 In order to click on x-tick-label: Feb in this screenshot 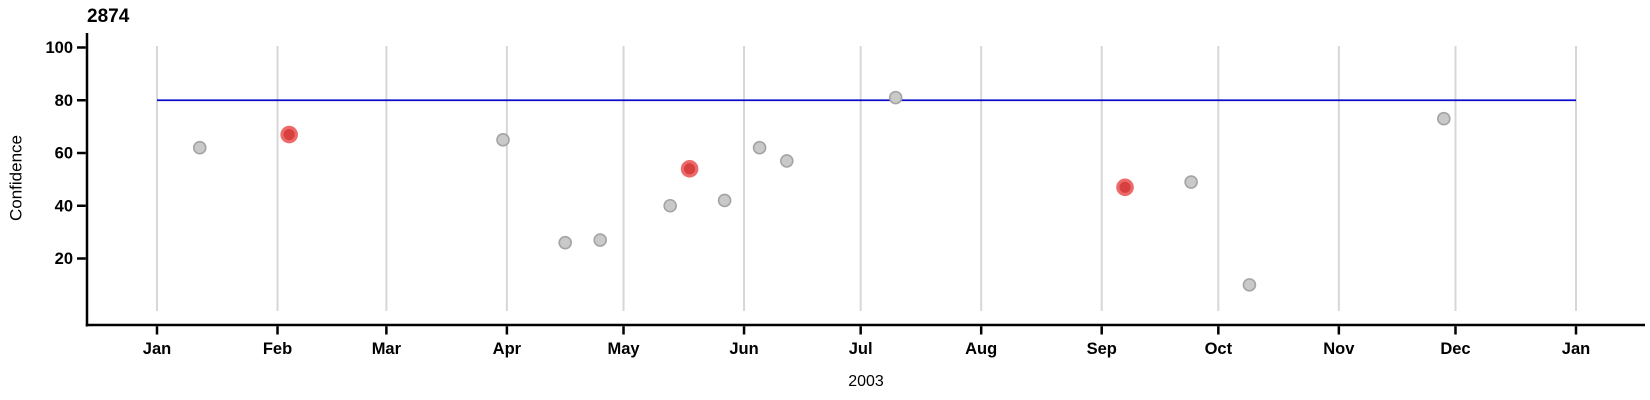, I will do `click(277, 349)`.